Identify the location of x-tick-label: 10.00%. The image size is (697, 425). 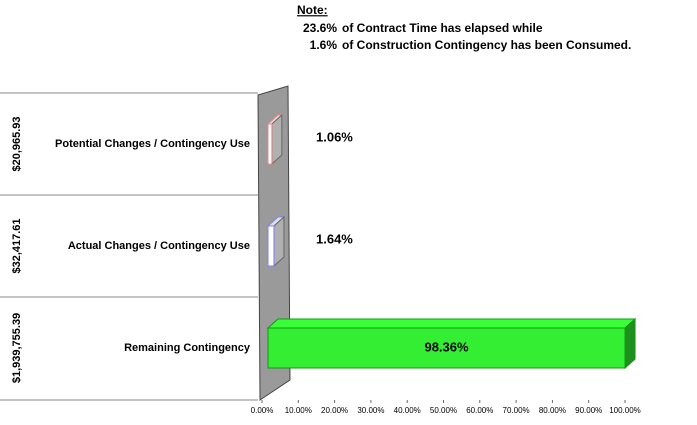
(298, 410).